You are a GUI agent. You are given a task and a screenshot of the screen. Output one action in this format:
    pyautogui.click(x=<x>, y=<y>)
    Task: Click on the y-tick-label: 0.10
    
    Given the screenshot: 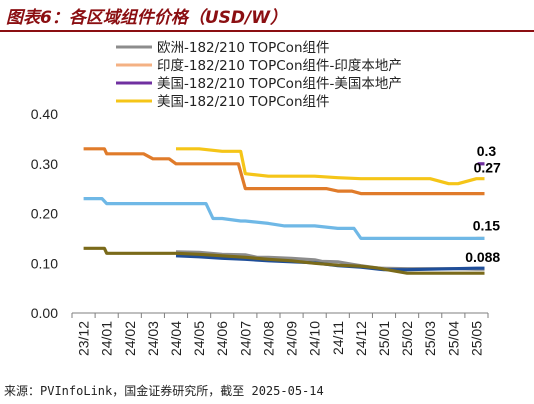 What is the action you would take?
    pyautogui.click(x=44, y=263)
    